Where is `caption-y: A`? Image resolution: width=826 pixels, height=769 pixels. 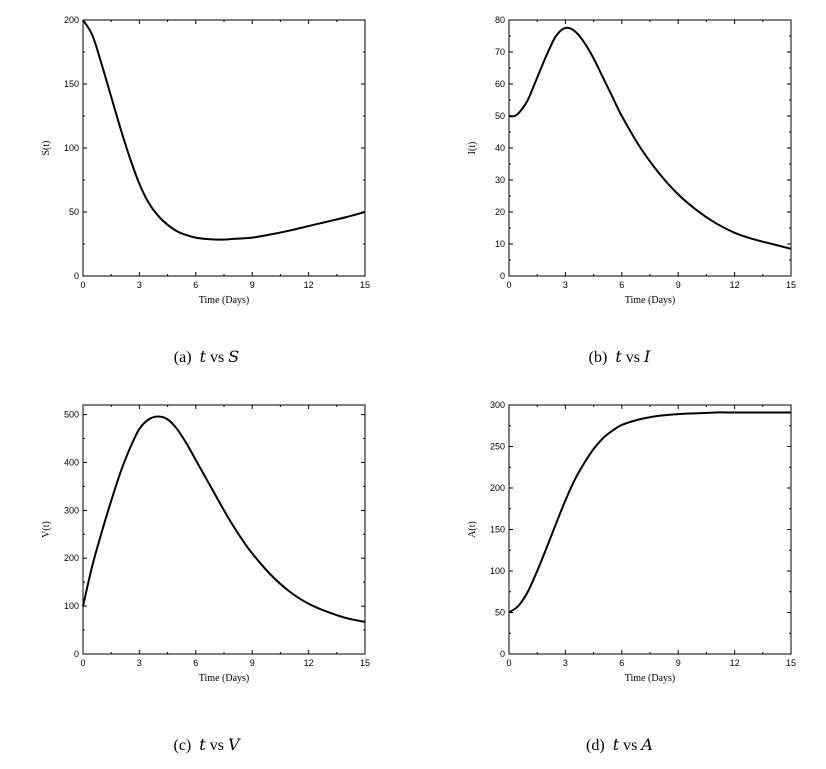
caption-y: A is located at coordinates (647, 744).